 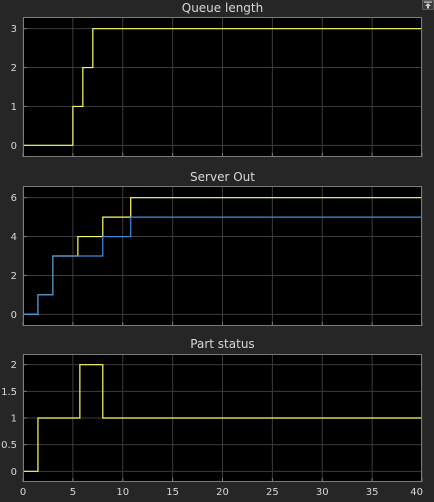 I want to click on x-tick-label: 25, so click(x=272, y=492).